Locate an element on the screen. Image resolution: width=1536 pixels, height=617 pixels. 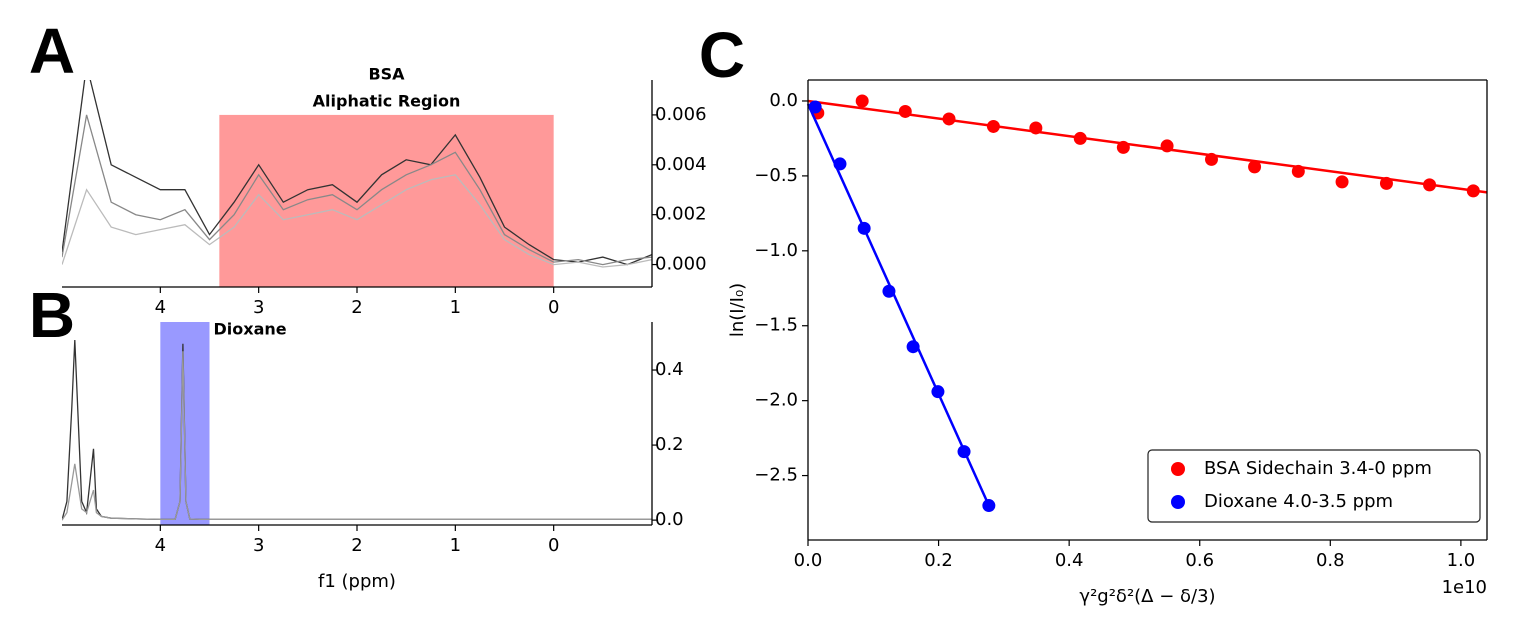
y-tick-label: −2.0 is located at coordinates (776, 400).